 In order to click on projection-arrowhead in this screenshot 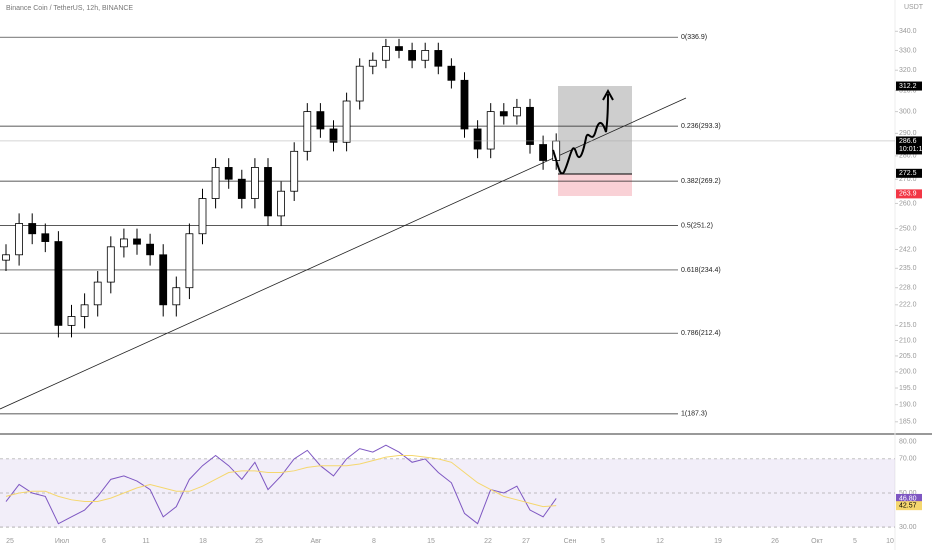, I will do `click(608, 94)`.